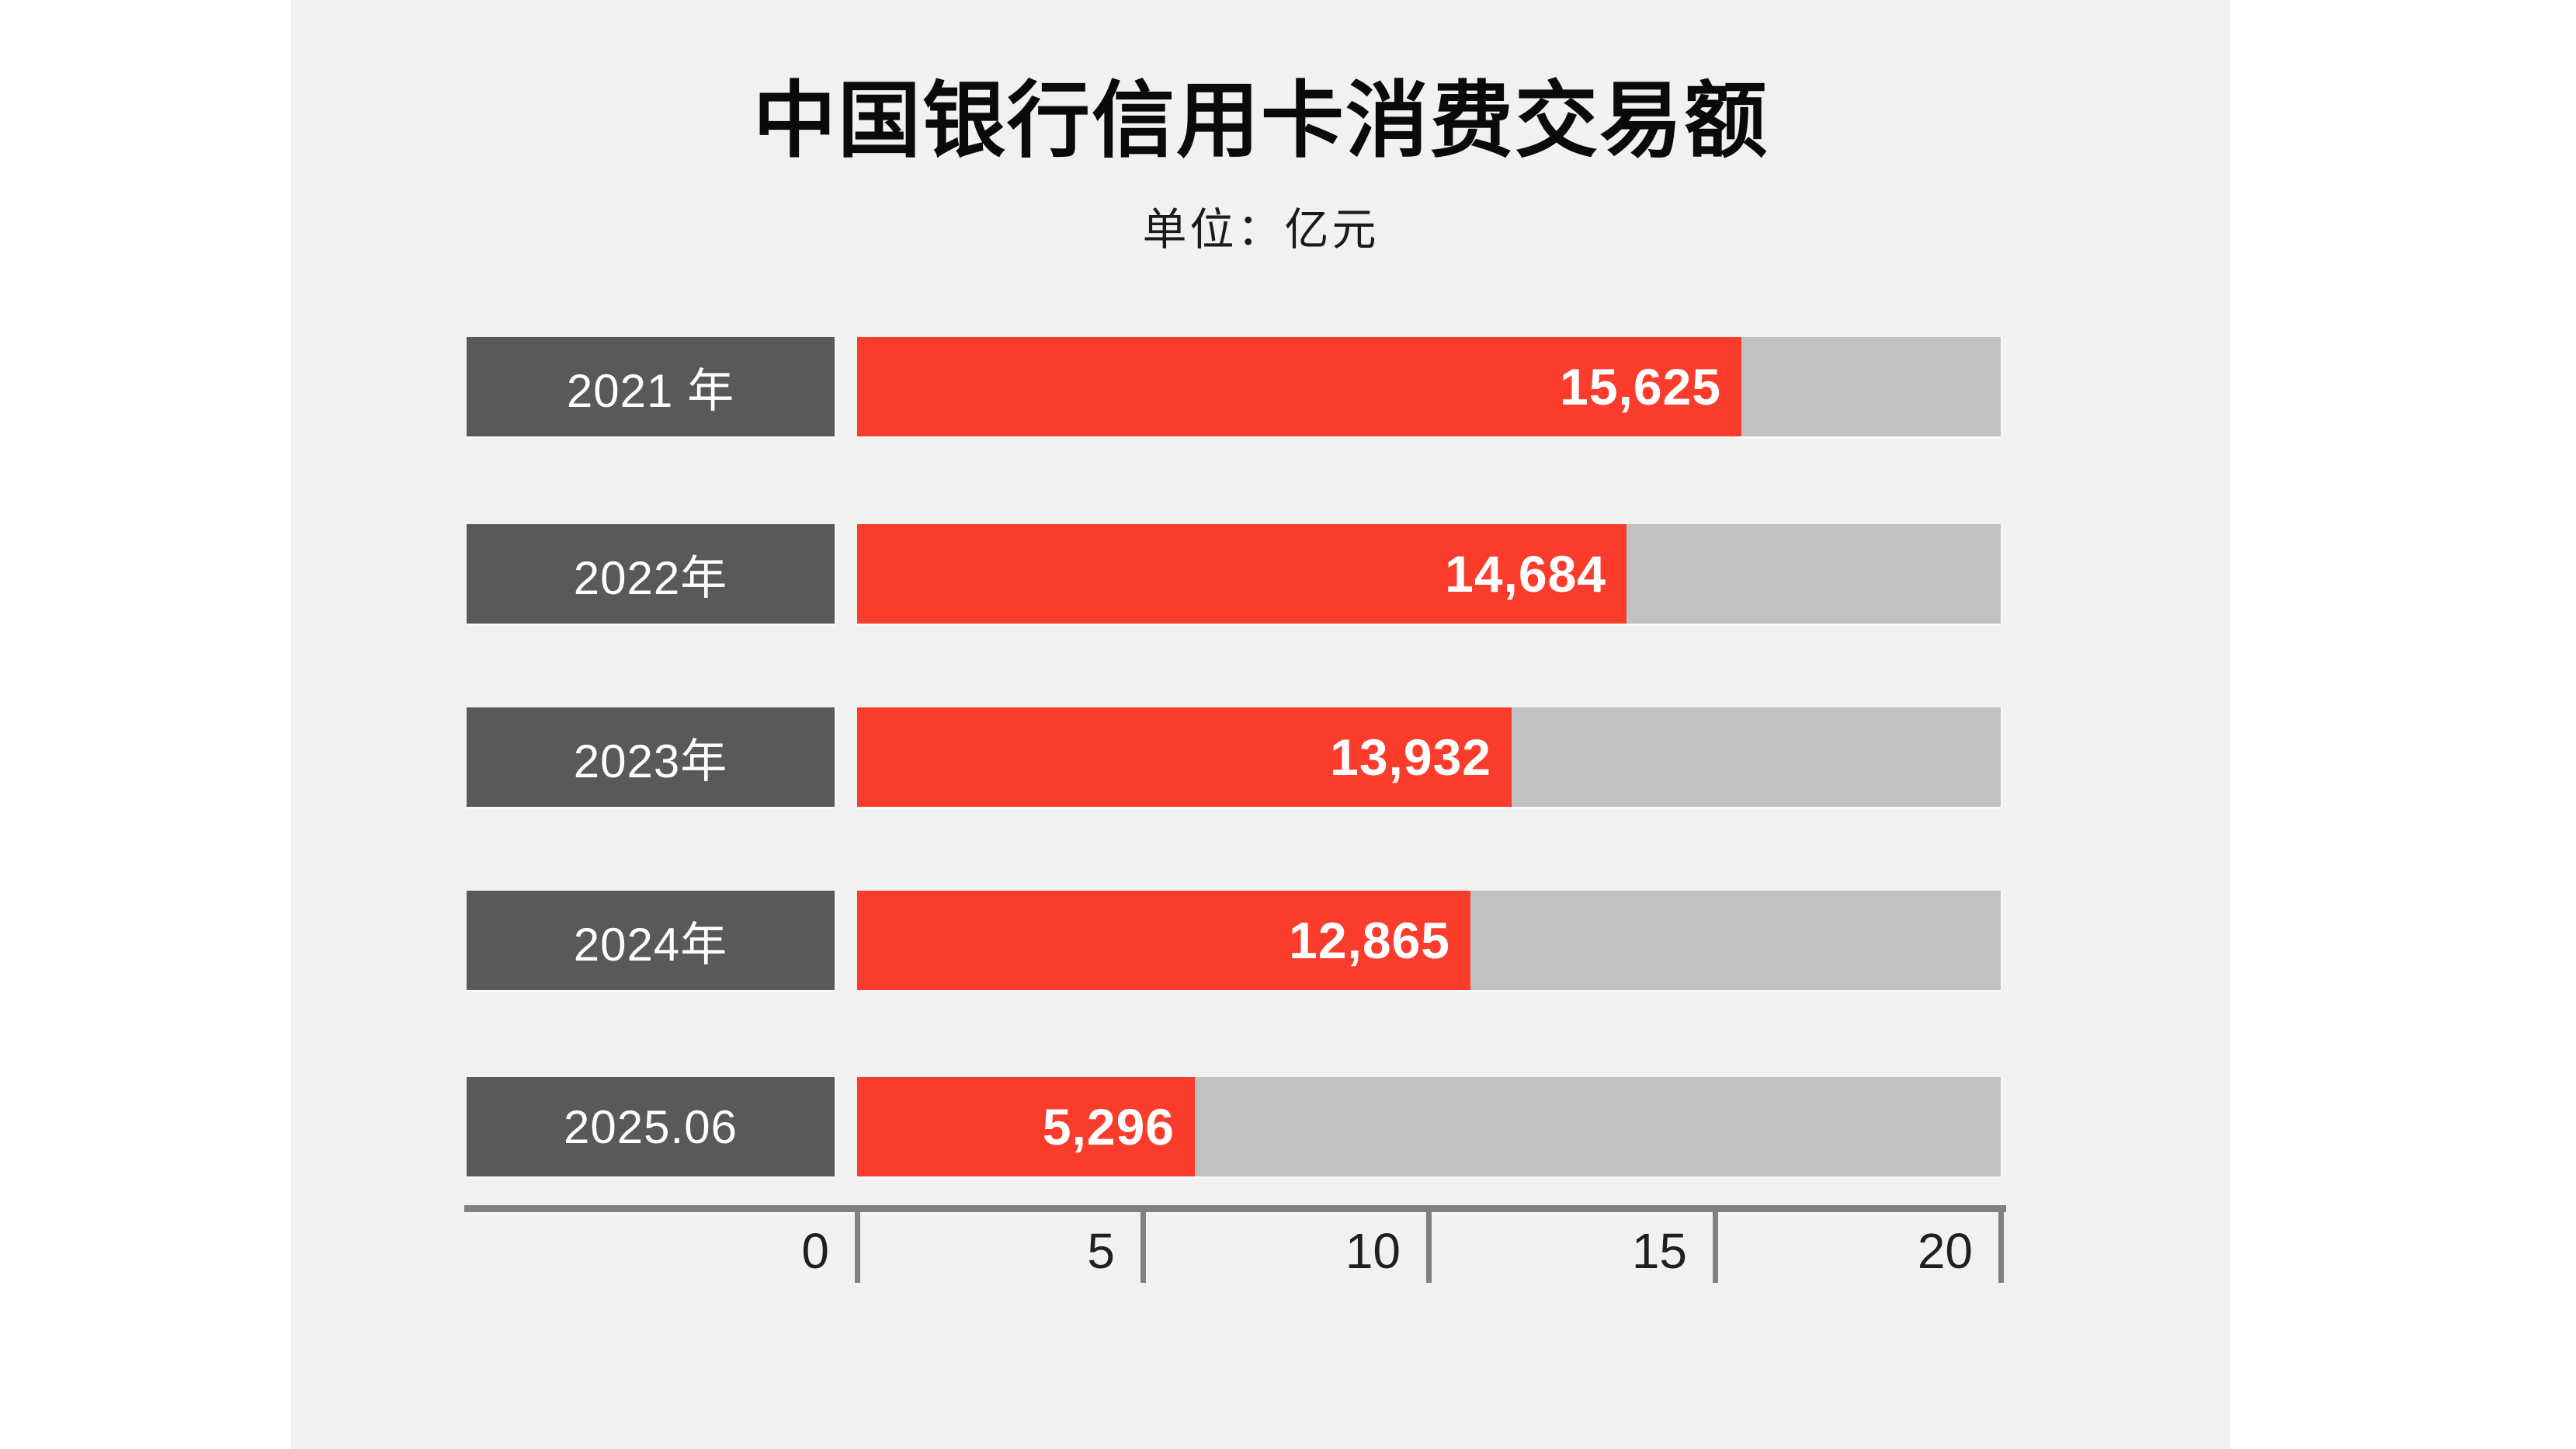  I want to click on year-label: 2024年, so click(650, 944).